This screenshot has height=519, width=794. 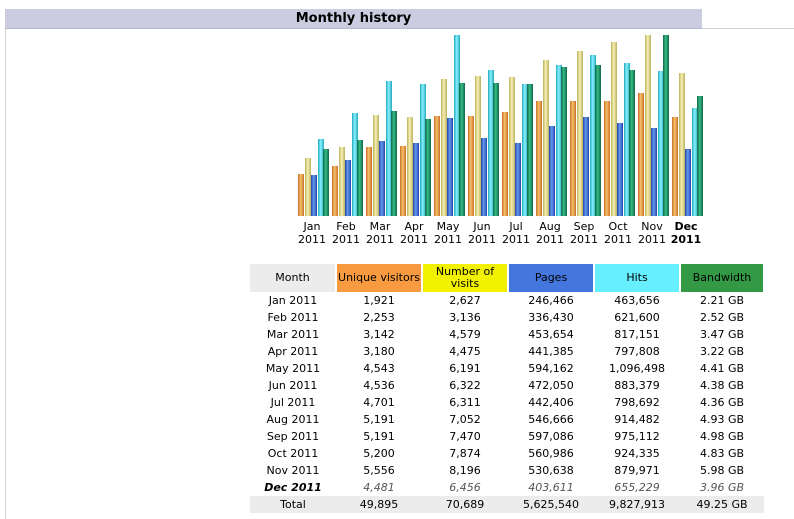 What do you see at coordinates (686, 233) in the screenshot?
I see `month-label-dec: Dec 2011` at bounding box center [686, 233].